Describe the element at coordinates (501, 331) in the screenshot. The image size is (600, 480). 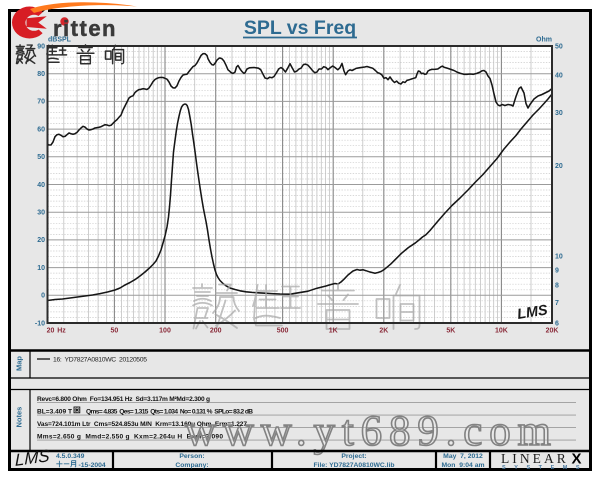
I see `svg-text: 10K` at that location.